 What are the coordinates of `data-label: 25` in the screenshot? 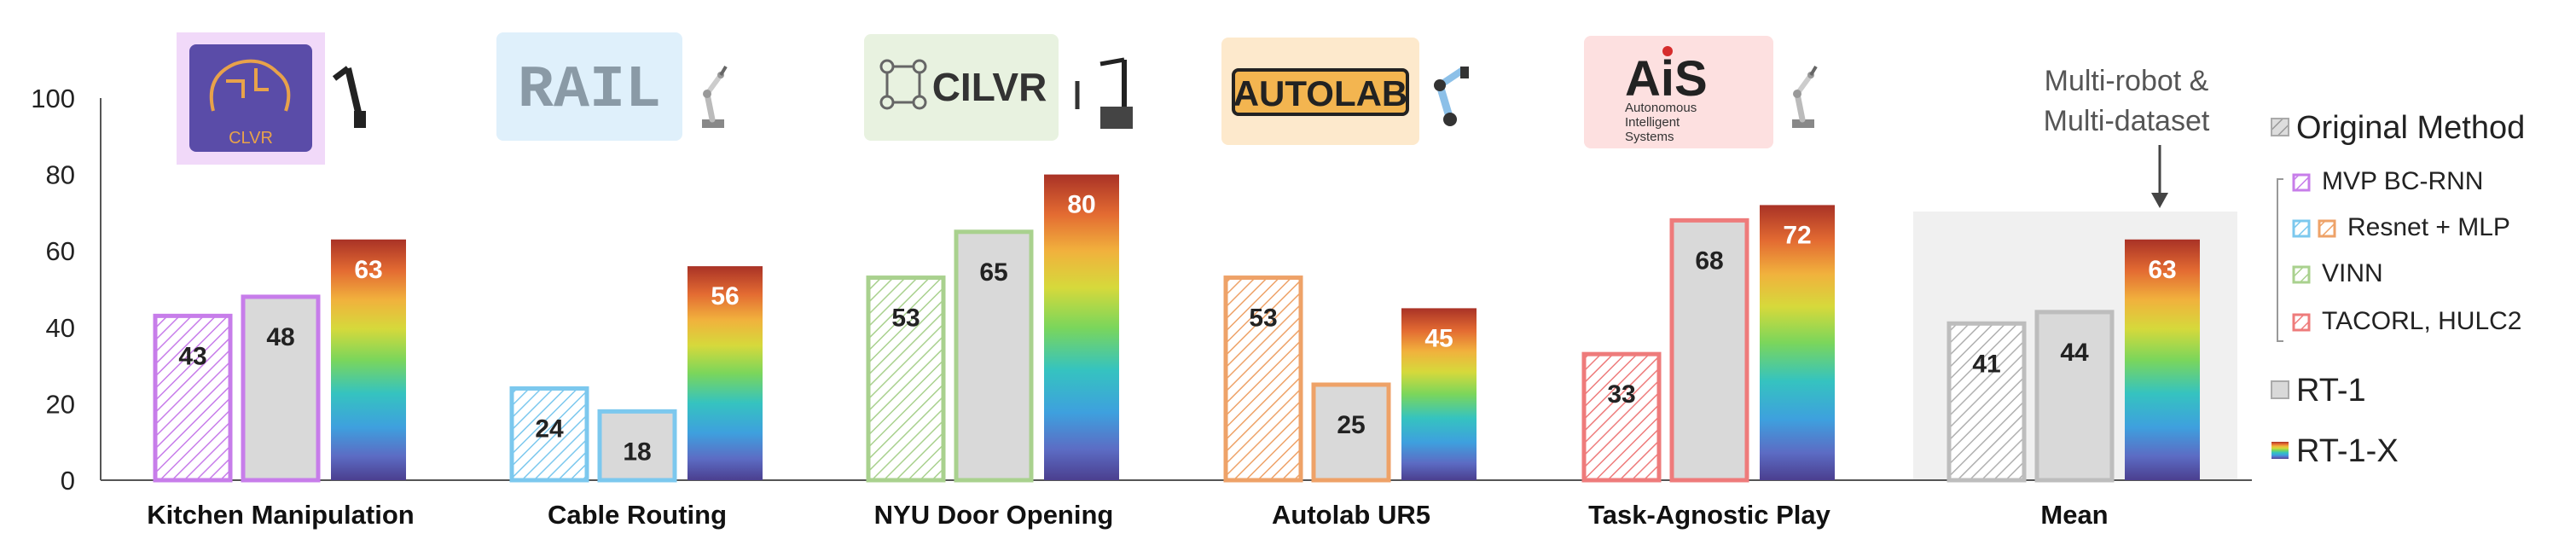 It's located at (1351, 425).